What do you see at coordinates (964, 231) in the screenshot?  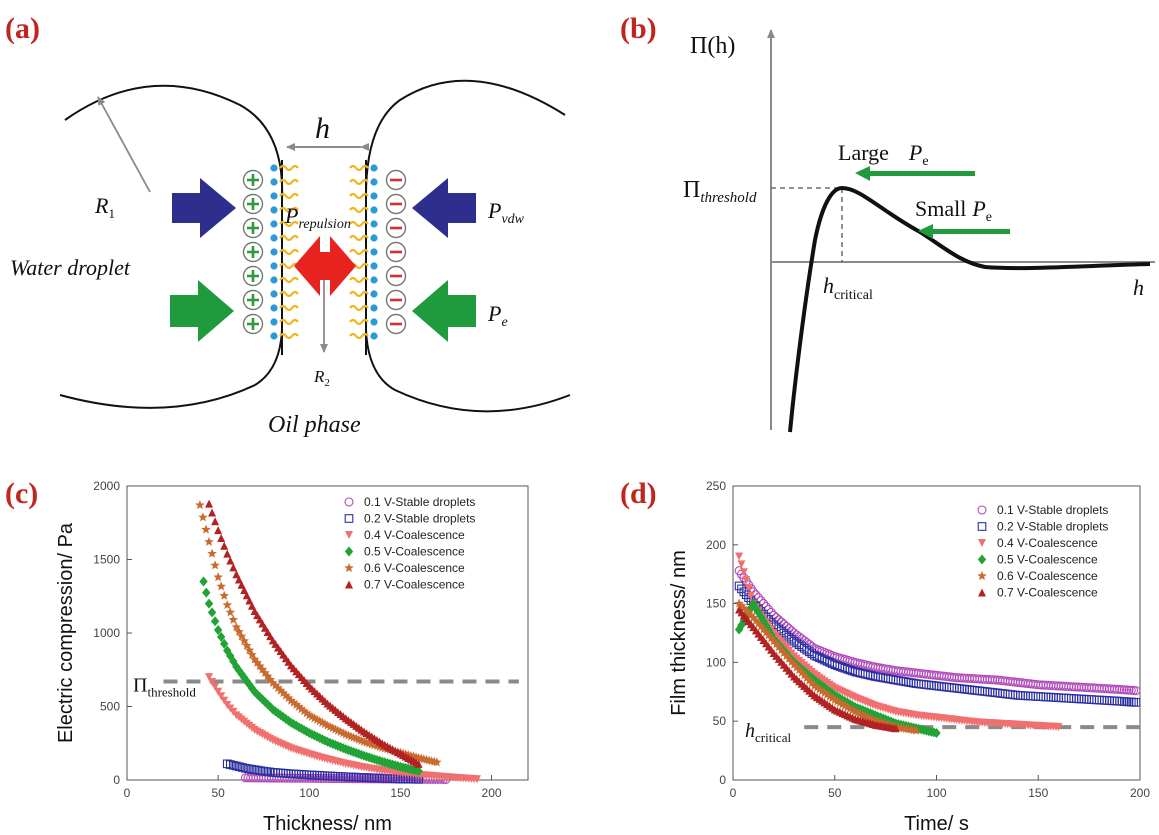 I see `small-Pe-arrow` at bounding box center [964, 231].